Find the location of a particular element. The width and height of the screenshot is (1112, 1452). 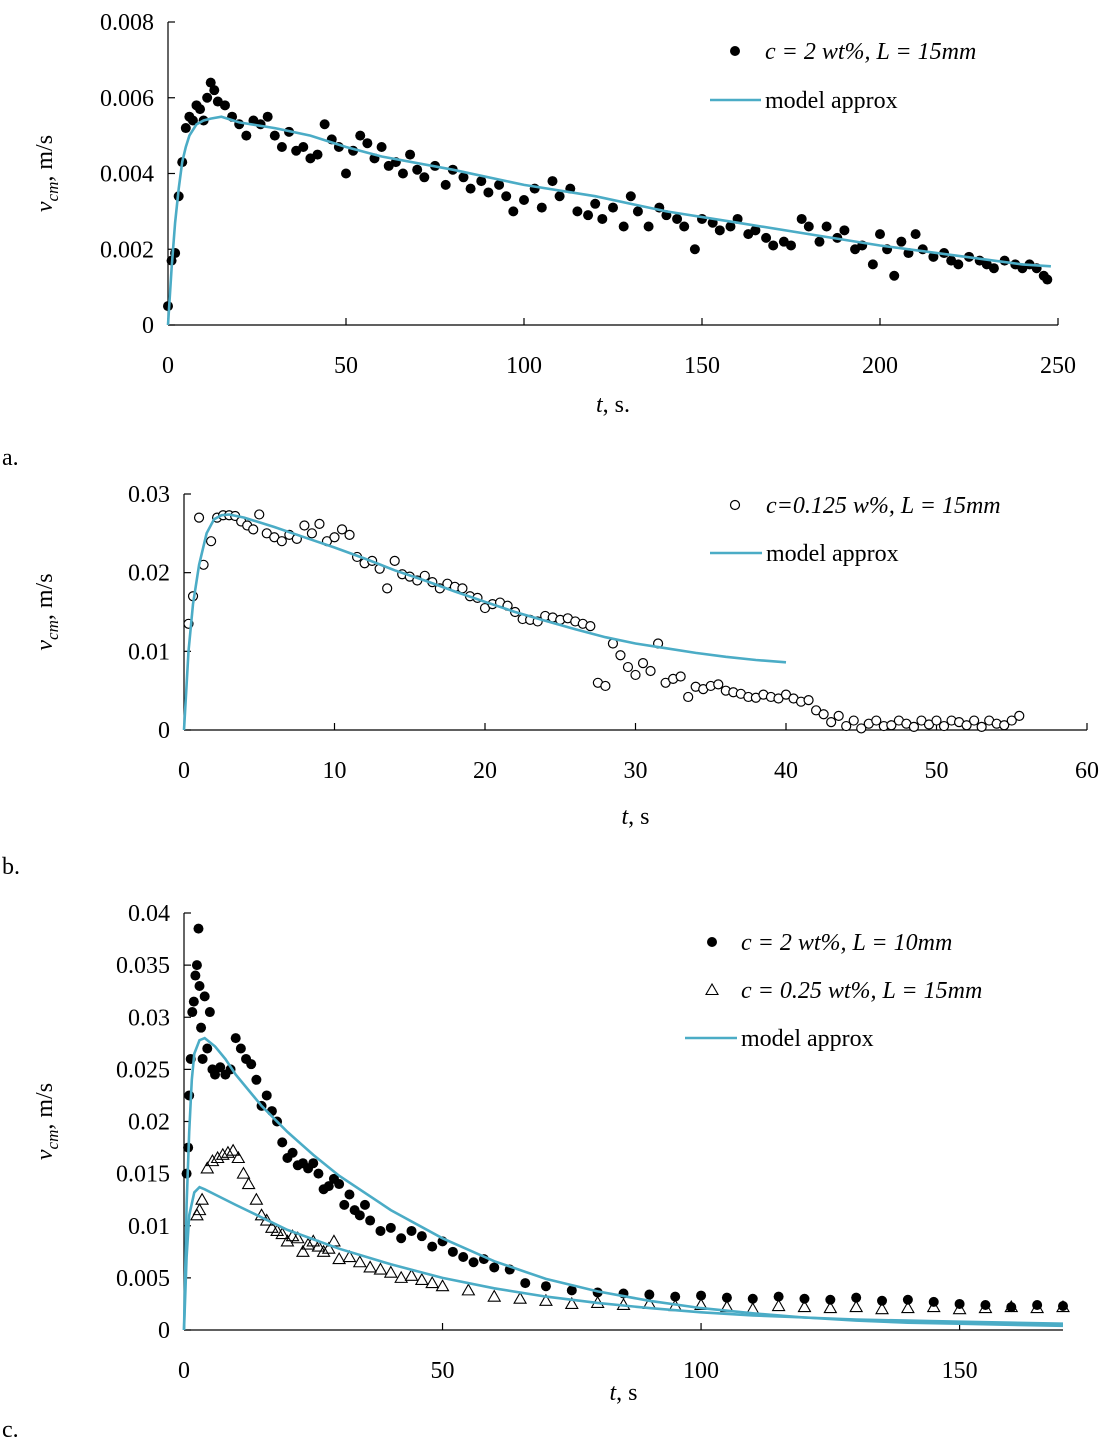

model-approx-line is located at coordinates (484, 622).